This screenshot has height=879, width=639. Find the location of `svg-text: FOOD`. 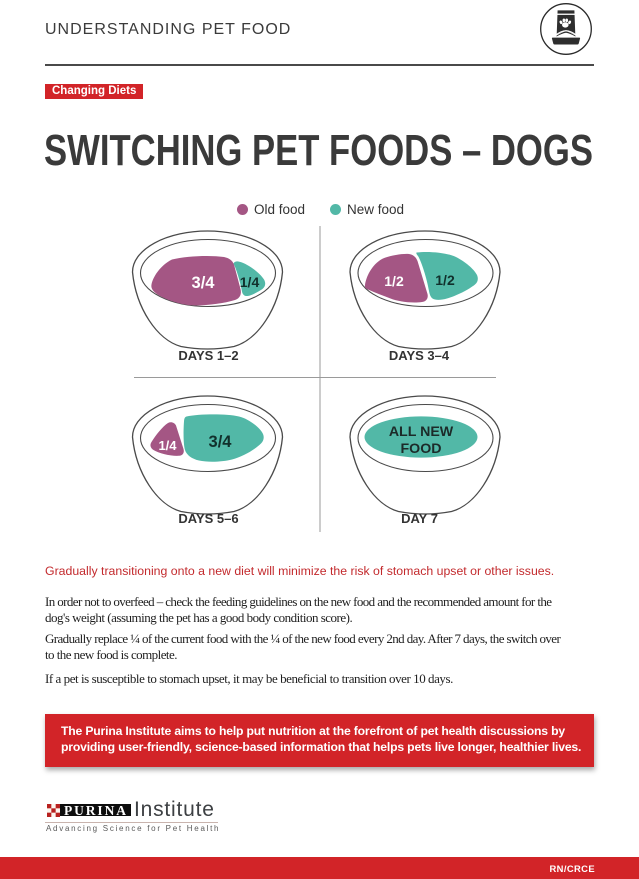

svg-text: FOOD is located at coordinates (421, 449).